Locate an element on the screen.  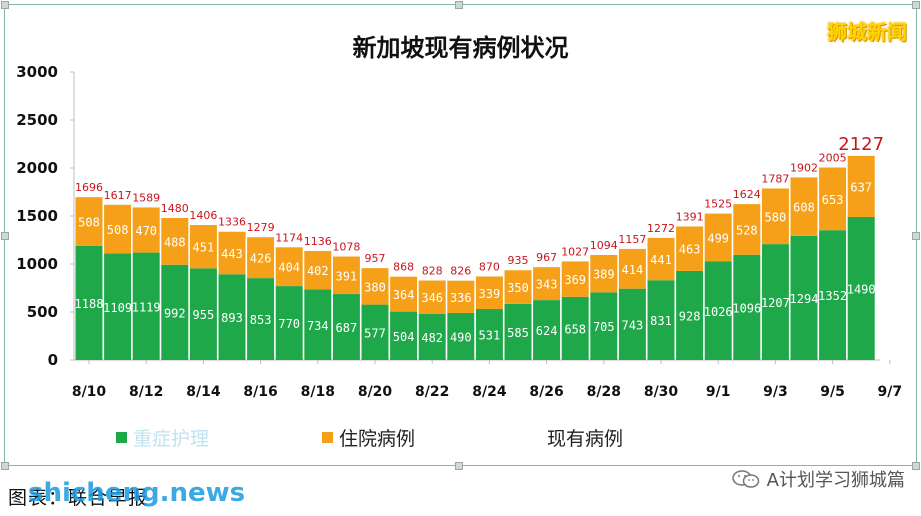
data-label-hospital: 389 is located at coordinates (604, 275).